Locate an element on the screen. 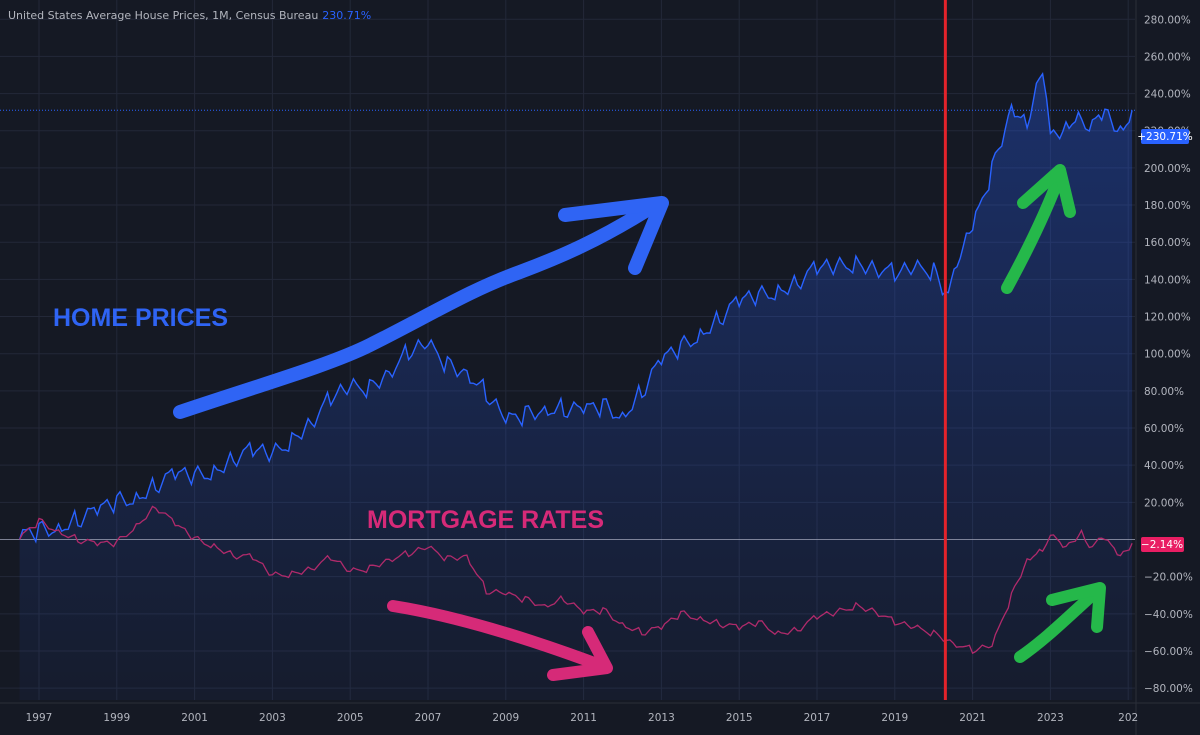 The width and height of the screenshot is (1200, 735). home-price-badge: +230.71% is located at coordinates (1165, 136).